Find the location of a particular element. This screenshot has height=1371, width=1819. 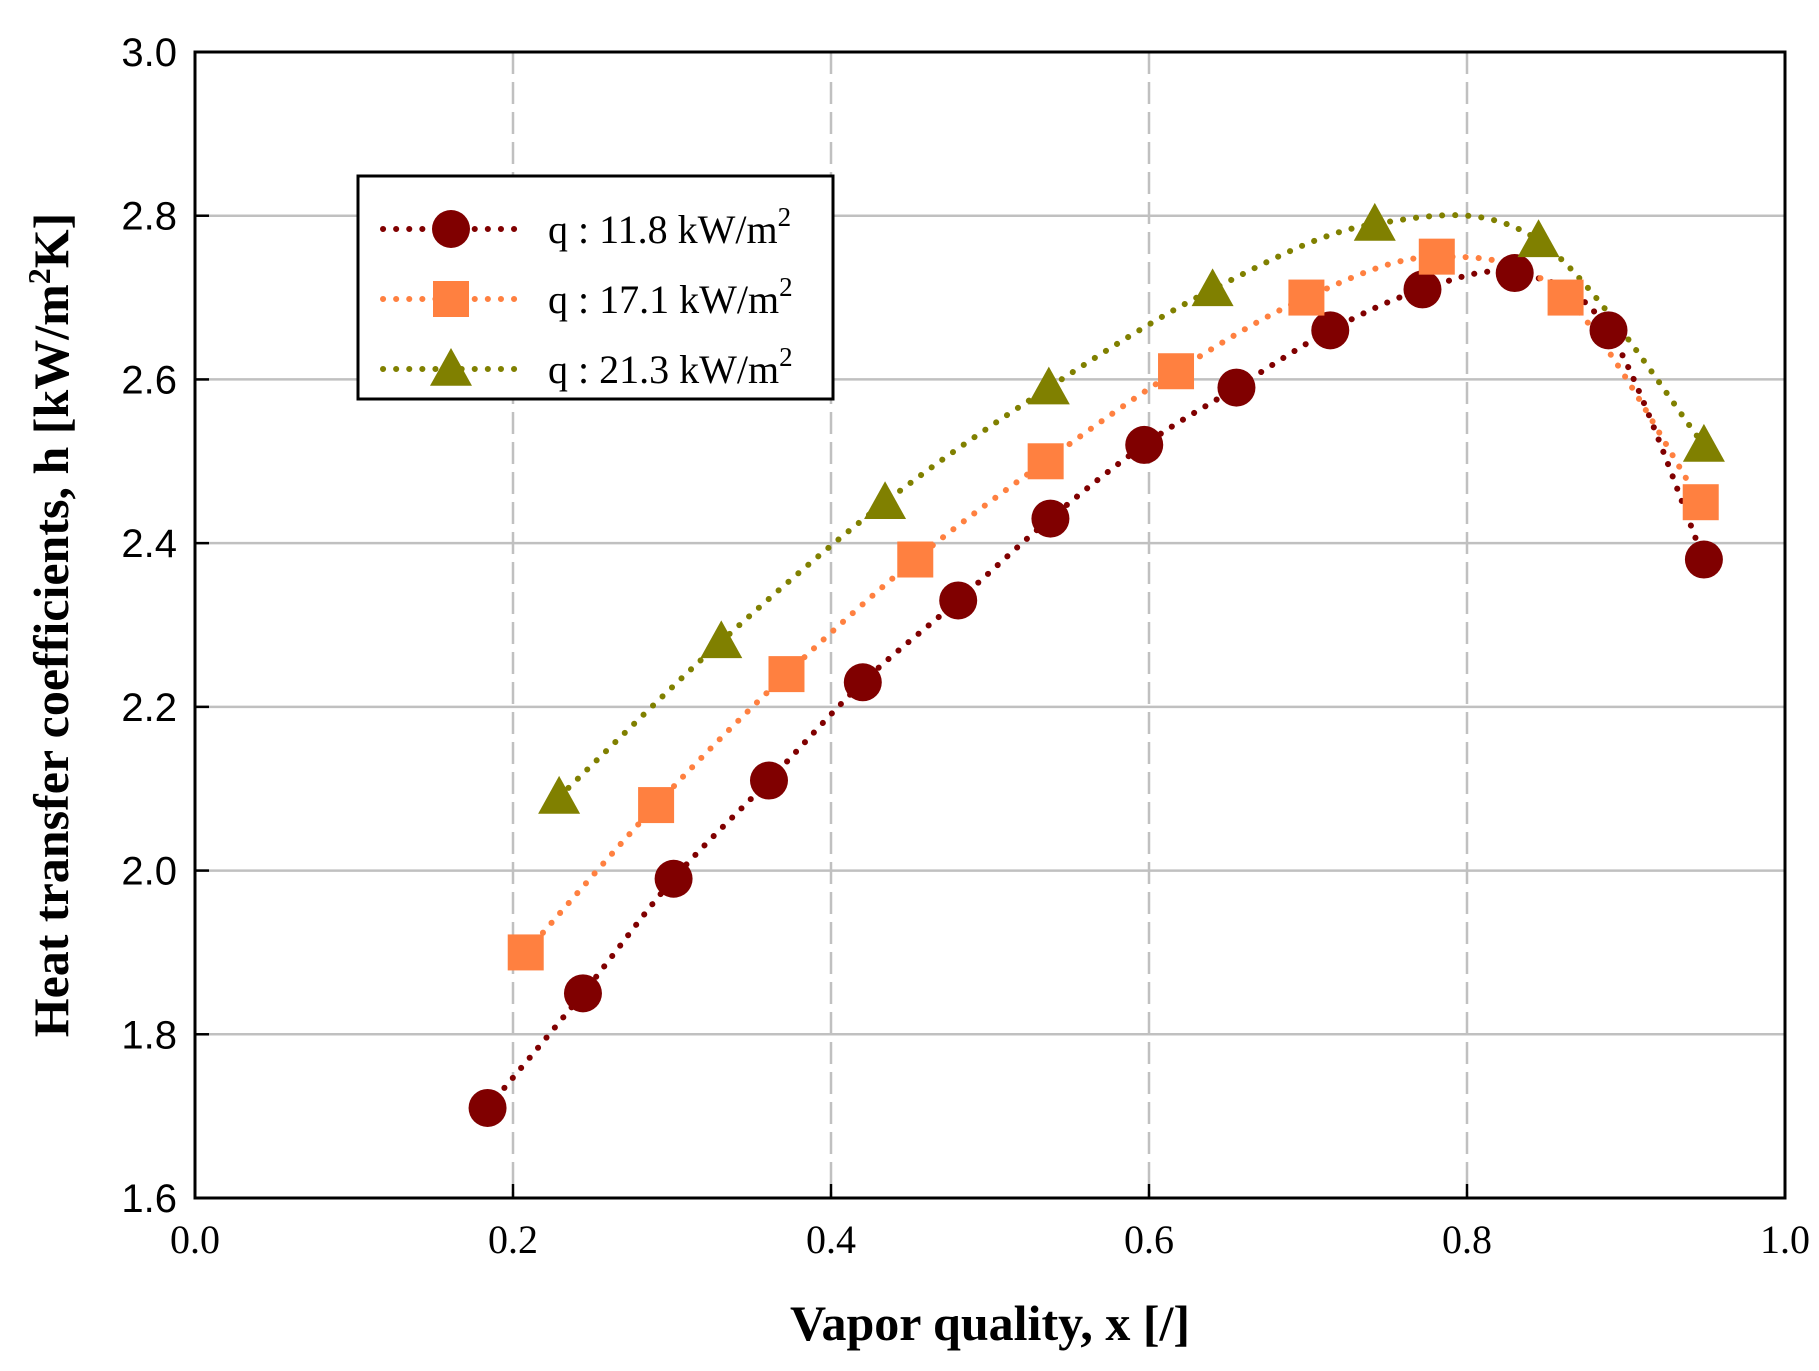

legend-label-2: q : 17.1 kW/m2 is located at coordinates (670, 297).